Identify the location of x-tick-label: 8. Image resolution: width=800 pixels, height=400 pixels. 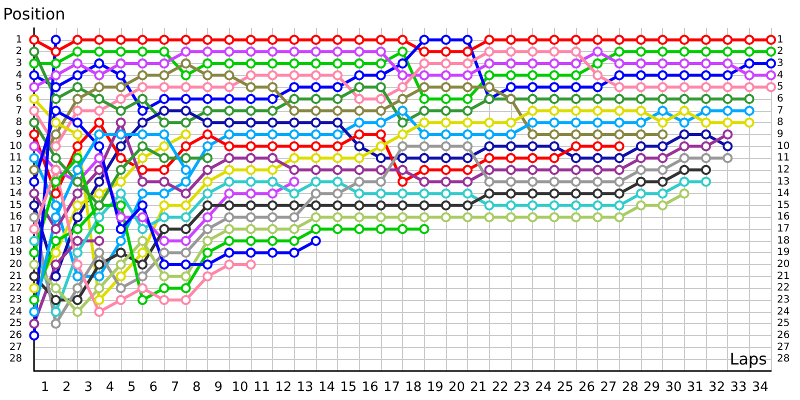
(196, 387).